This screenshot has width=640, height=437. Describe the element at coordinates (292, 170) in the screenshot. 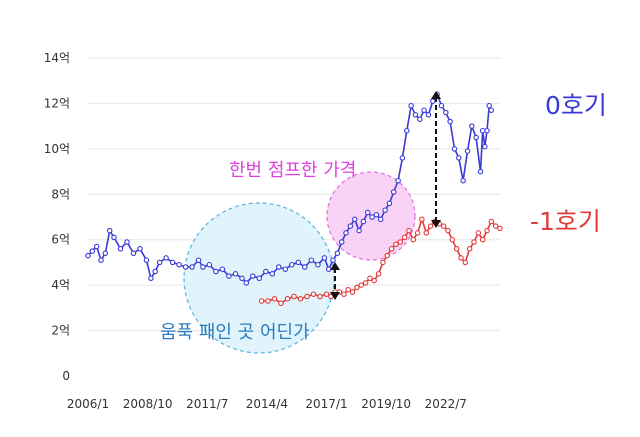

I see `jump-label: 한번 점프한 가격` at that location.